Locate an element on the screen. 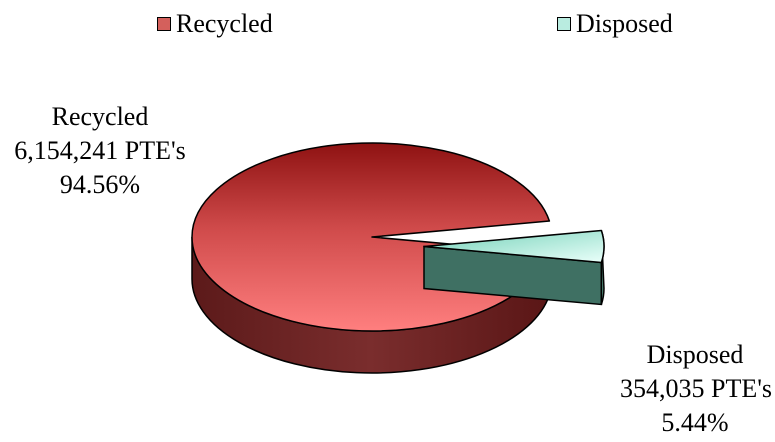 The height and width of the screenshot is (442, 775). data-label-recycled: Recycled 6,154,241 PTE's 94.56% is located at coordinates (100, 151).